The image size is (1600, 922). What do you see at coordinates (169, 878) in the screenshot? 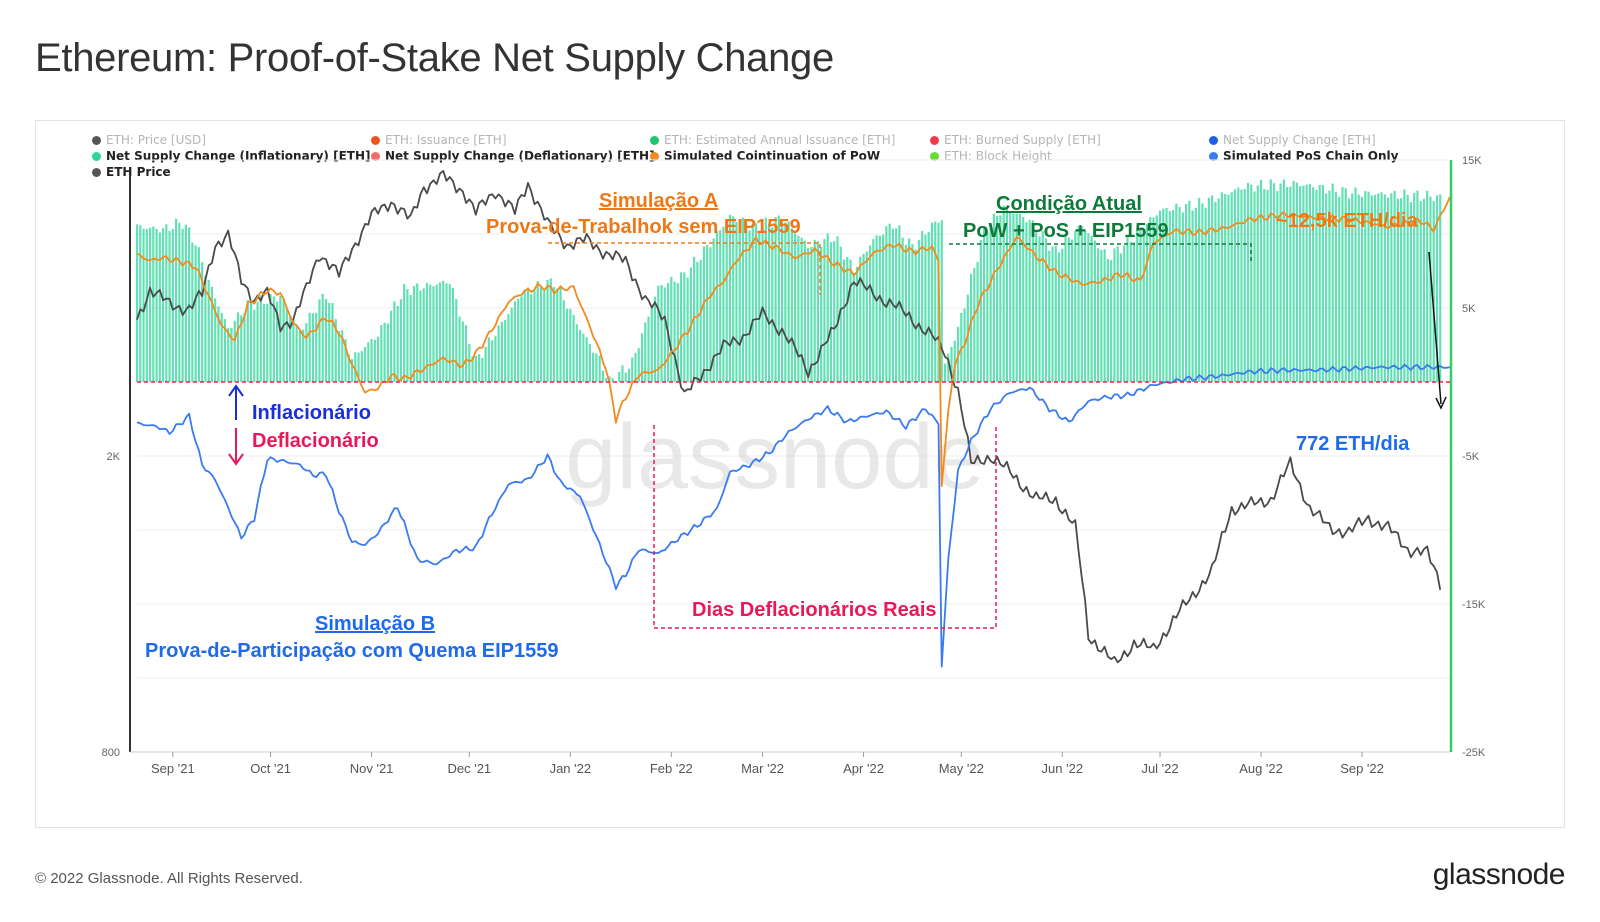
I see `footer-copyright: © 2022 Glassnode. All Rights Reserved.` at bounding box center [169, 878].